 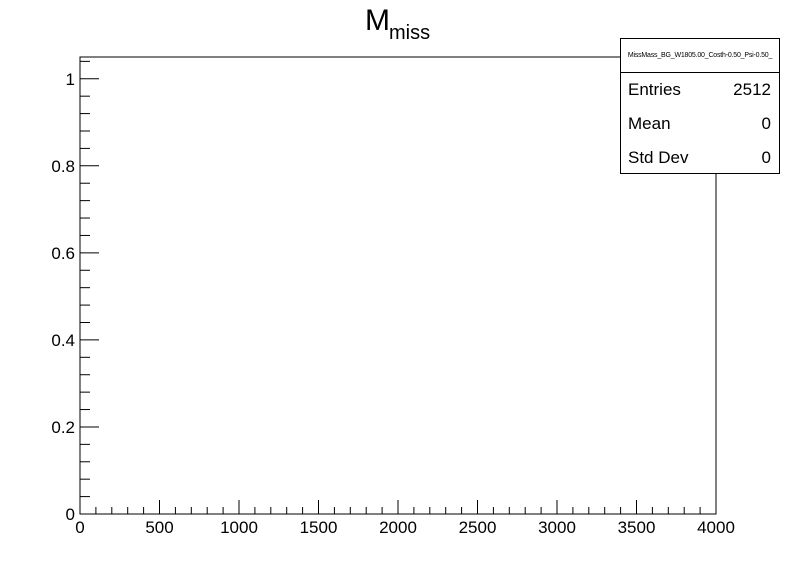 I want to click on stats-label: Std Dev, so click(x=658, y=157).